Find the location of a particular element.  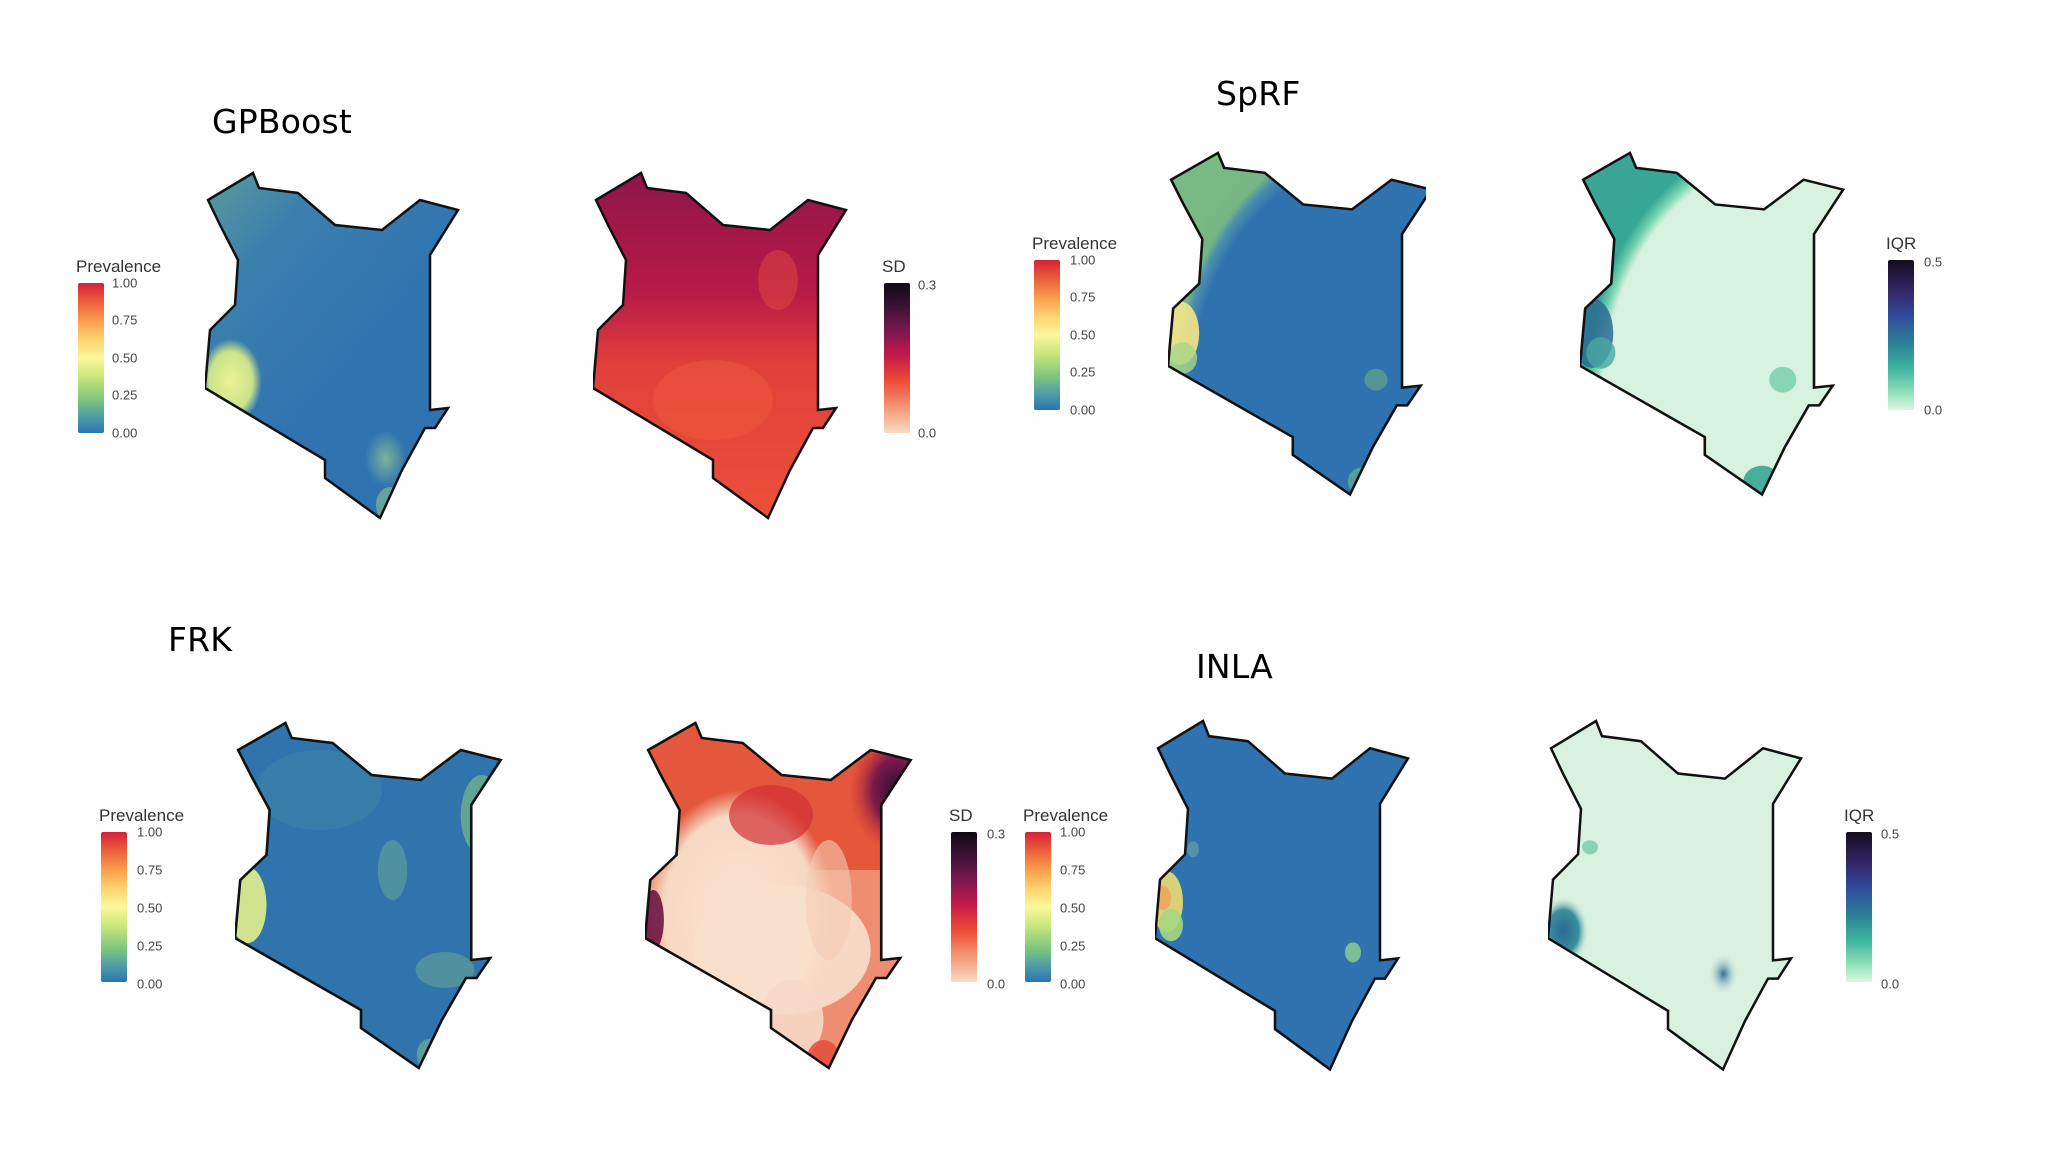

sprf-iqr-legend: IQR 0.5 0.0 is located at coordinates (1916, 329).